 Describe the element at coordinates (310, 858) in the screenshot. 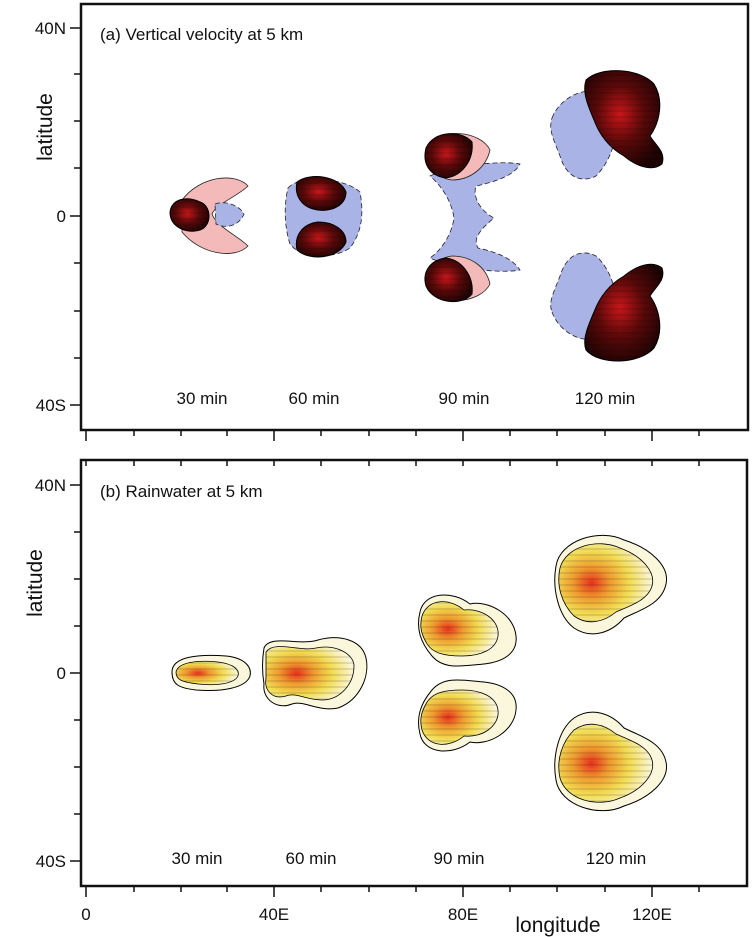

I see `panel-b-time-60: 60 min` at that location.